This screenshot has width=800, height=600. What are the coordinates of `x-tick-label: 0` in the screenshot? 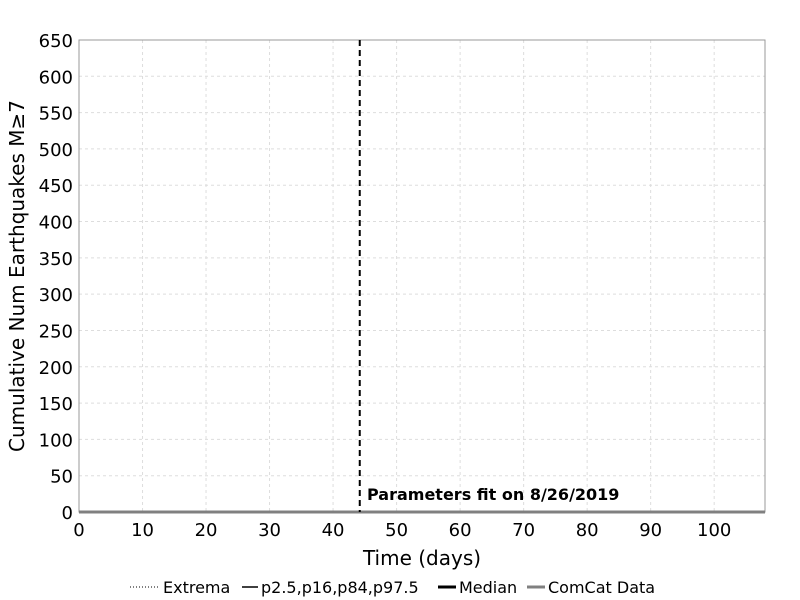 It's located at (78, 530).